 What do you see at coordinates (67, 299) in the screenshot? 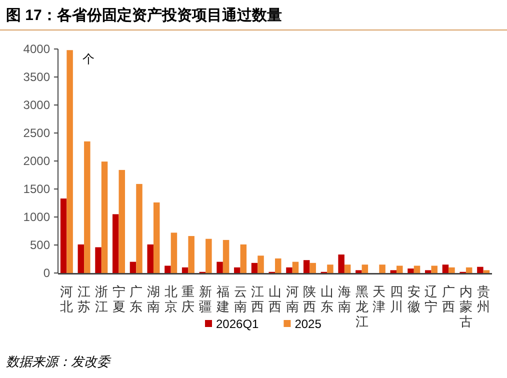
I see `x-tick-label: 河北` at bounding box center [67, 299].